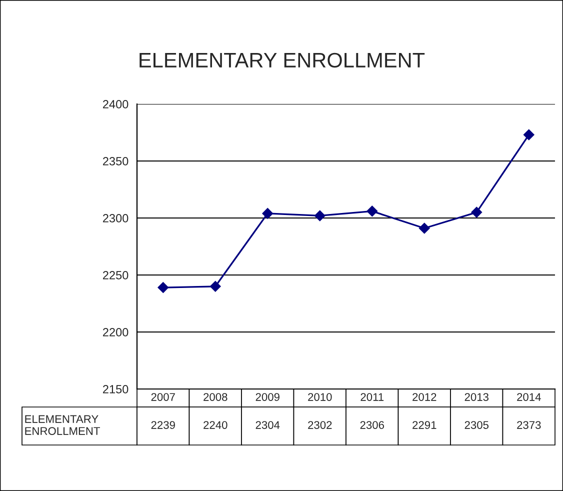 The height and width of the screenshot is (491, 563). I want to click on x-tick-label: 2011, so click(372, 397).